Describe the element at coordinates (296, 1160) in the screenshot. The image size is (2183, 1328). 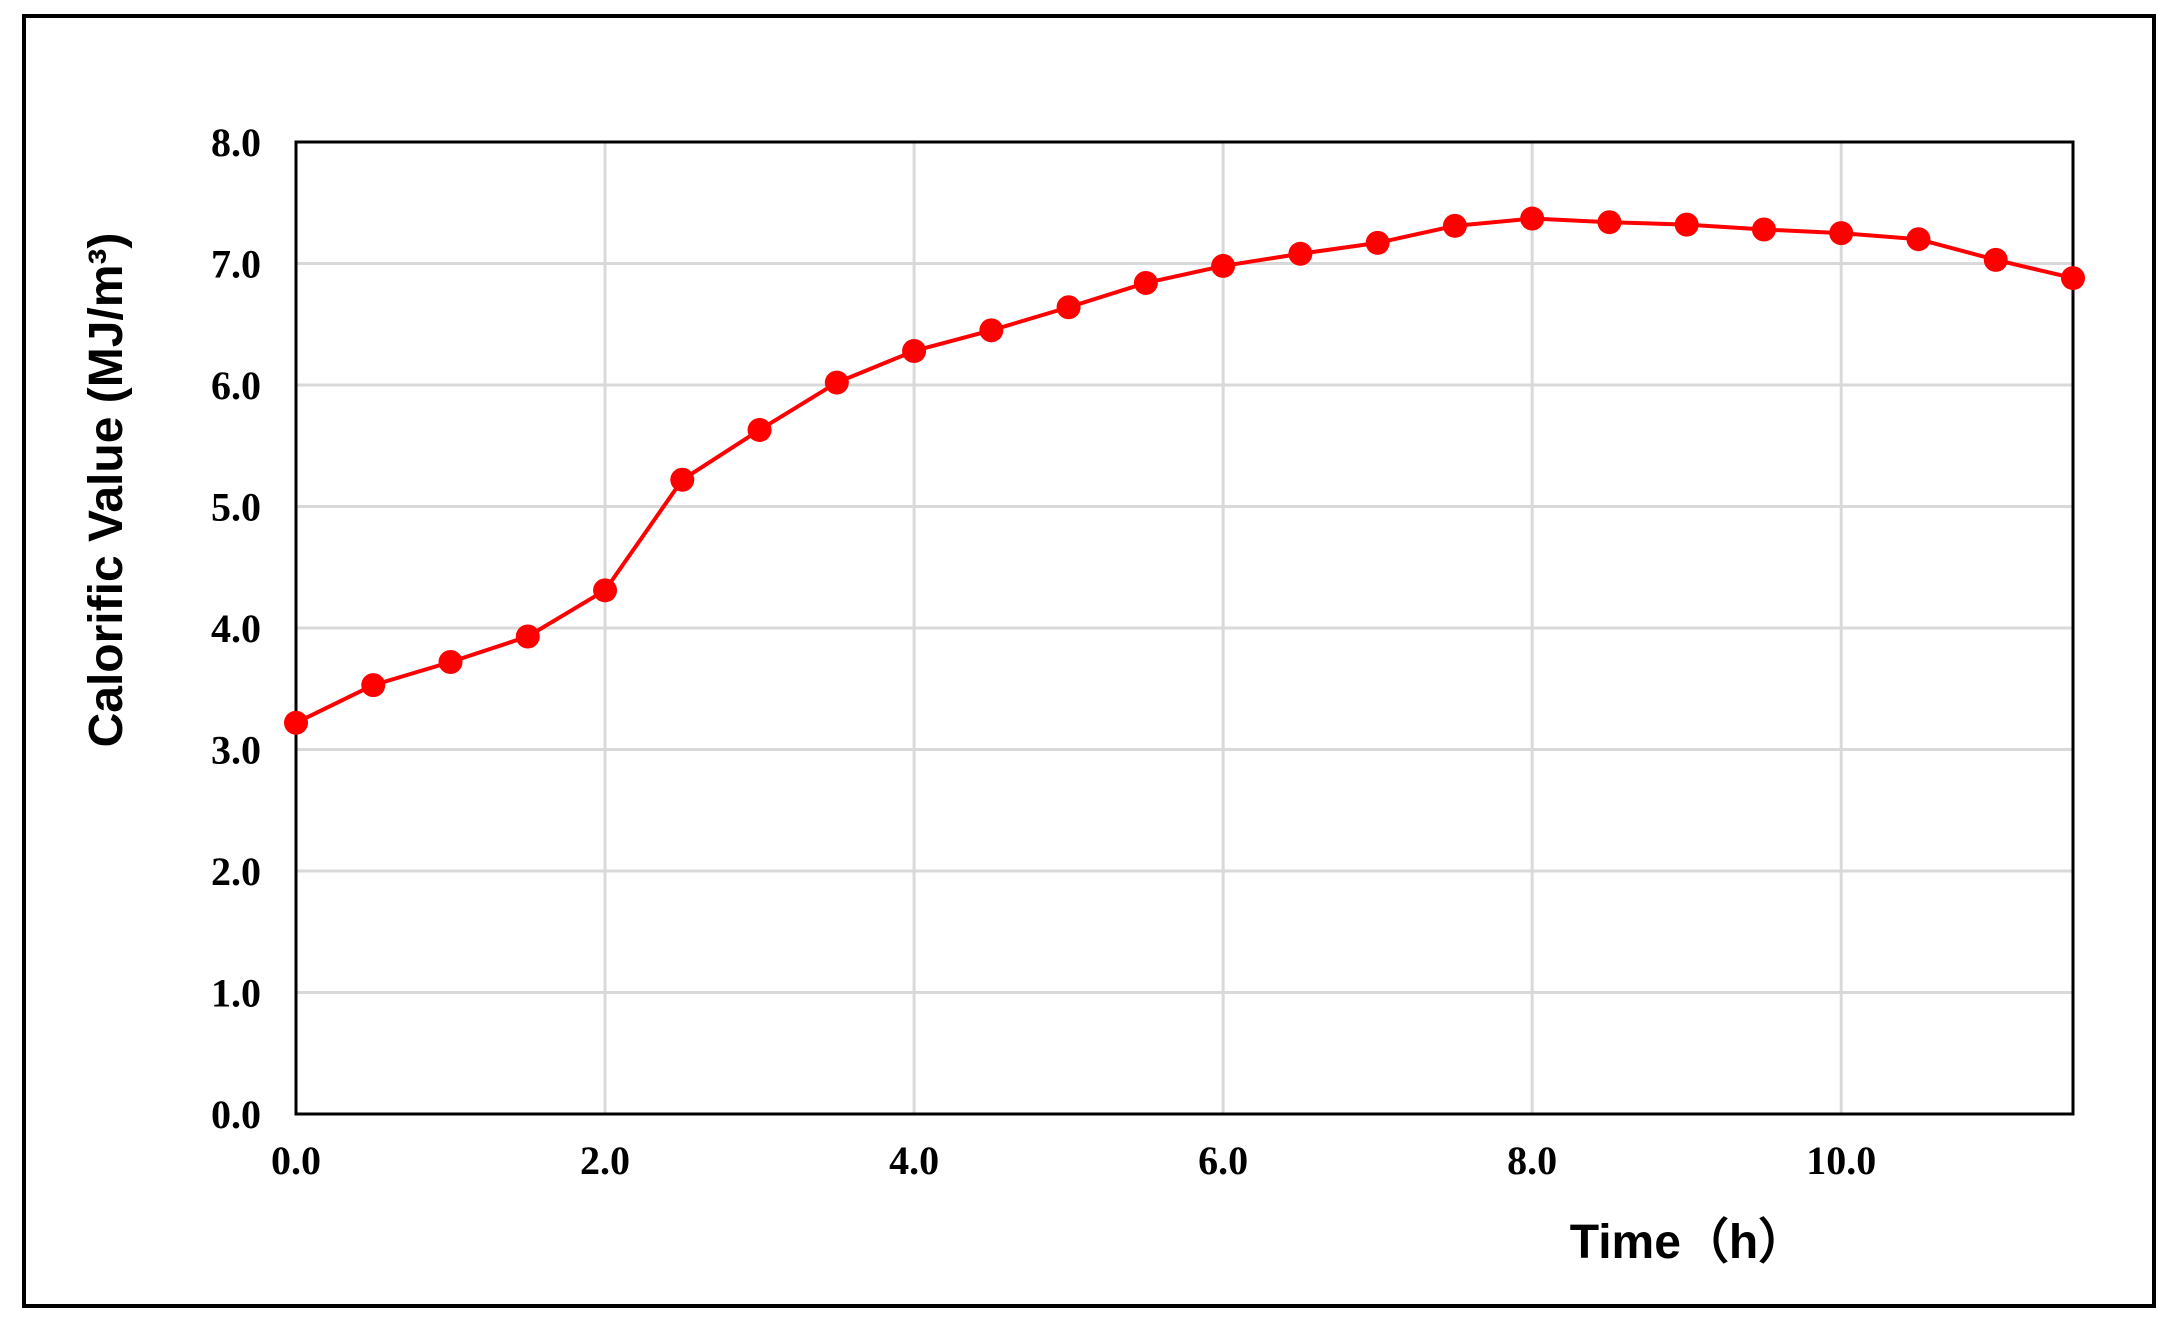
I see `x-tick-label: 0.0` at that location.